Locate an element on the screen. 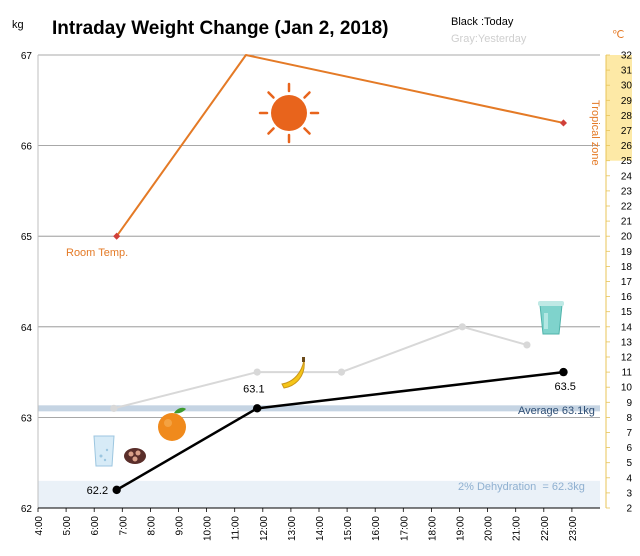  right-tick-label: 28 is located at coordinates (627, 116).